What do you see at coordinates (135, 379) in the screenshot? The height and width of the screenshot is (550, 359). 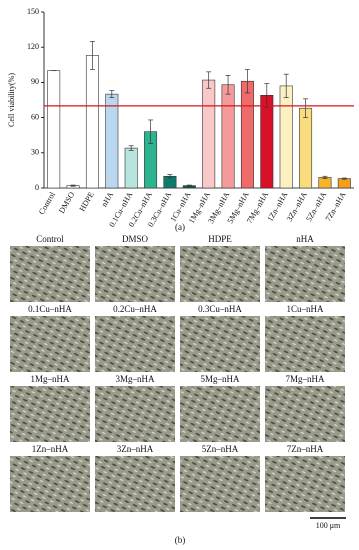 I see `micrograph-label: 3Mg–nHA` at bounding box center [135, 379].